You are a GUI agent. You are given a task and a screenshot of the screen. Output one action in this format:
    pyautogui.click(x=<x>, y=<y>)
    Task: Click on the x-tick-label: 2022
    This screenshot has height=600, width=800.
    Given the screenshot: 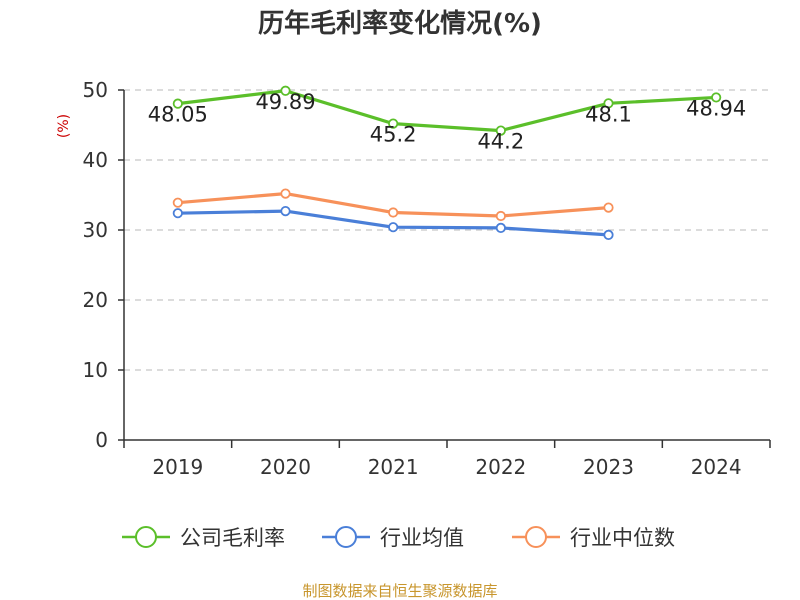 What is the action you would take?
    pyautogui.click(x=500, y=467)
    